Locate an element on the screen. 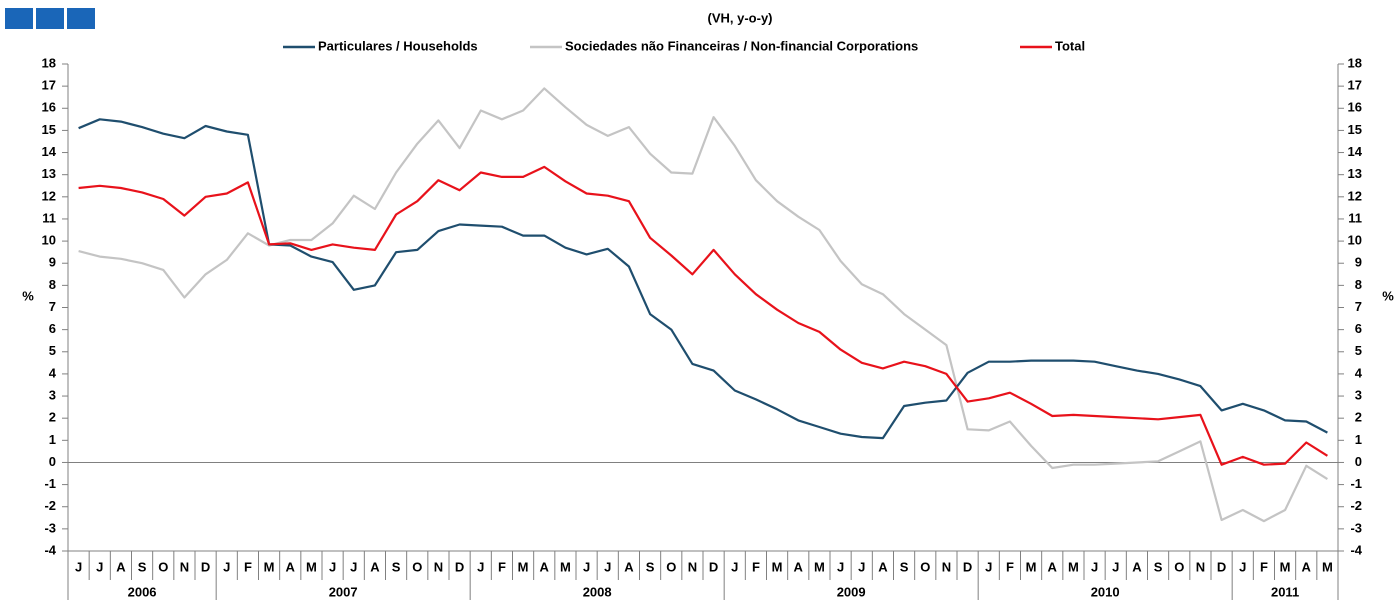  year-label: 2006 is located at coordinates (142, 591).